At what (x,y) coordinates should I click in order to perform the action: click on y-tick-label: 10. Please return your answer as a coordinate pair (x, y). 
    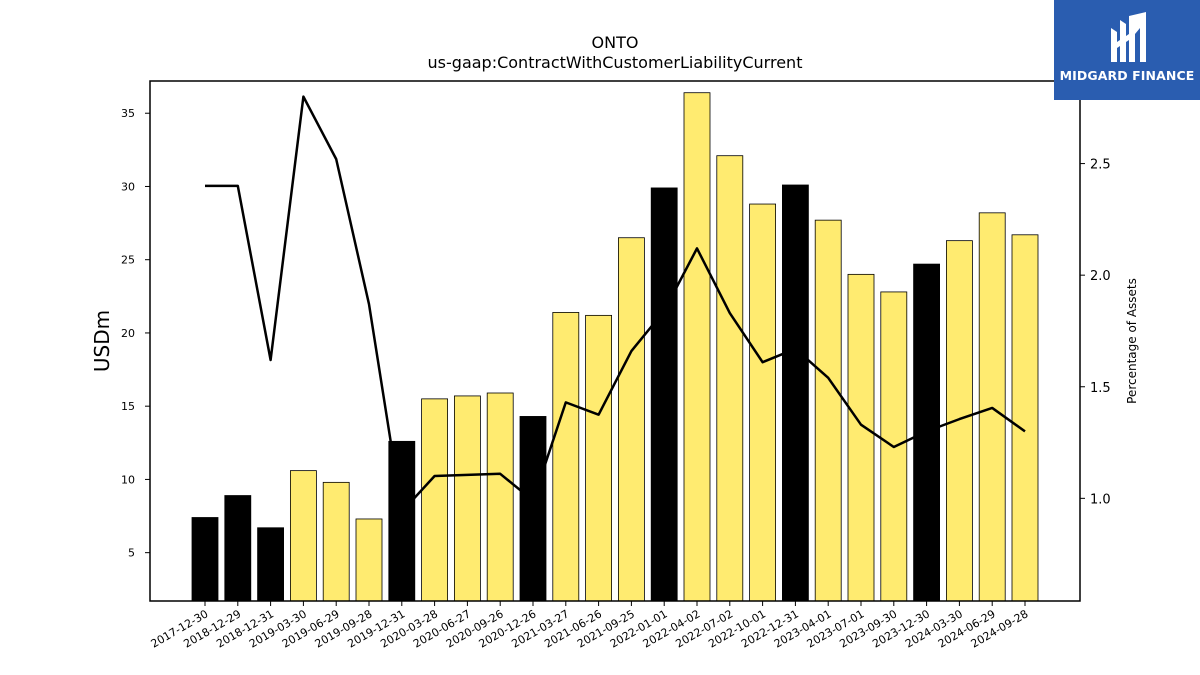
    Looking at the image, I should click on (128, 479).